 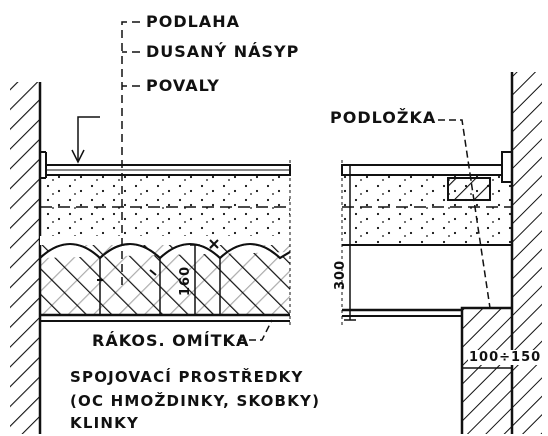 What do you see at coordinates (501, 253) in the screenshot?
I see `right-wall` at bounding box center [501, 253].